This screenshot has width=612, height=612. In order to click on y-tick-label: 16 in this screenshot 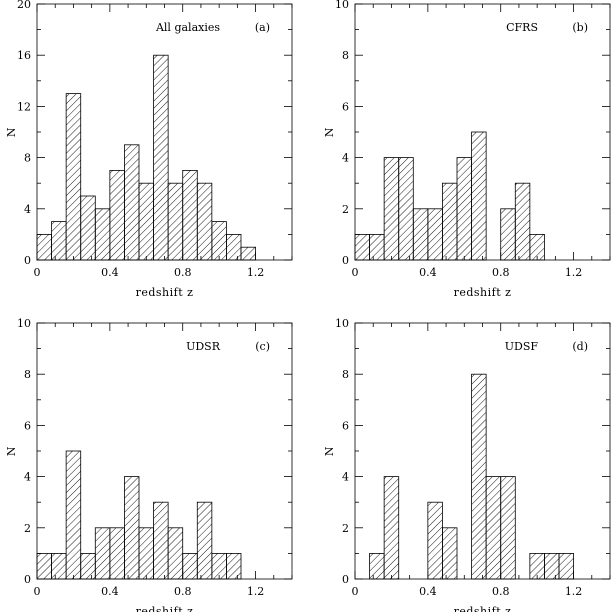, I will do `click(24, 55)`.